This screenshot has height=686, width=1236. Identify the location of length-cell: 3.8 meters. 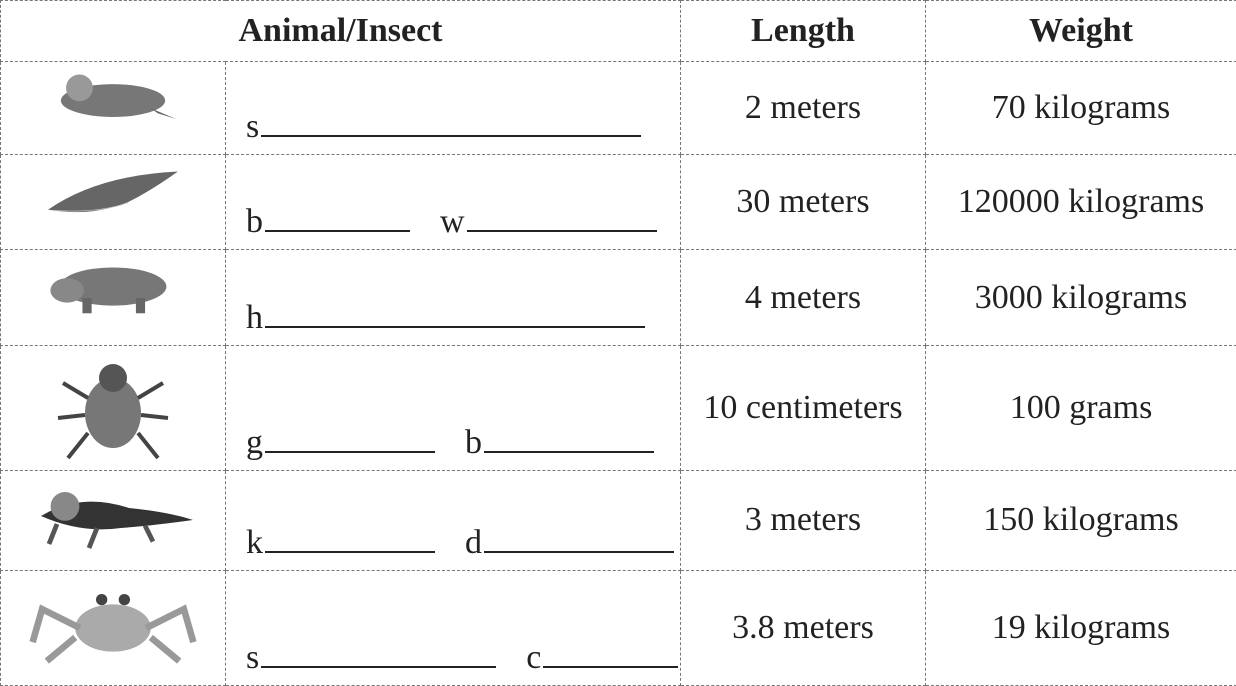
(803, 627).